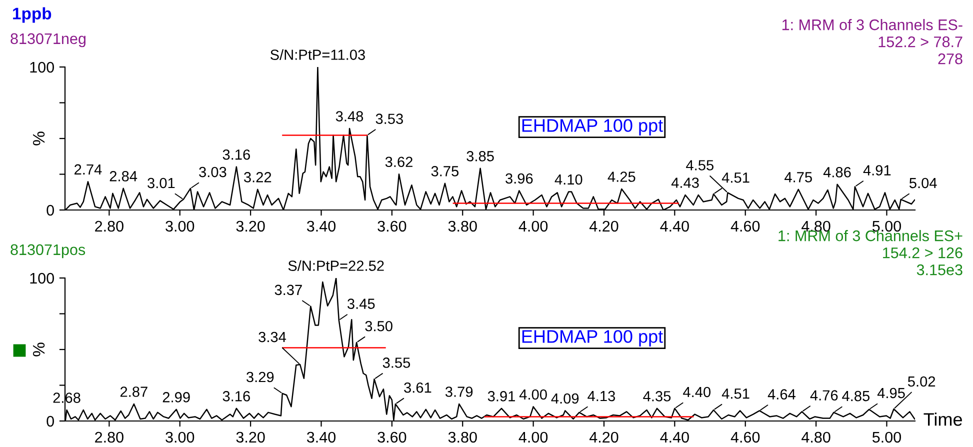  Describe the element at coordinates (782, 394) in the screenshot. I see `annotation: 4.64` at that location.